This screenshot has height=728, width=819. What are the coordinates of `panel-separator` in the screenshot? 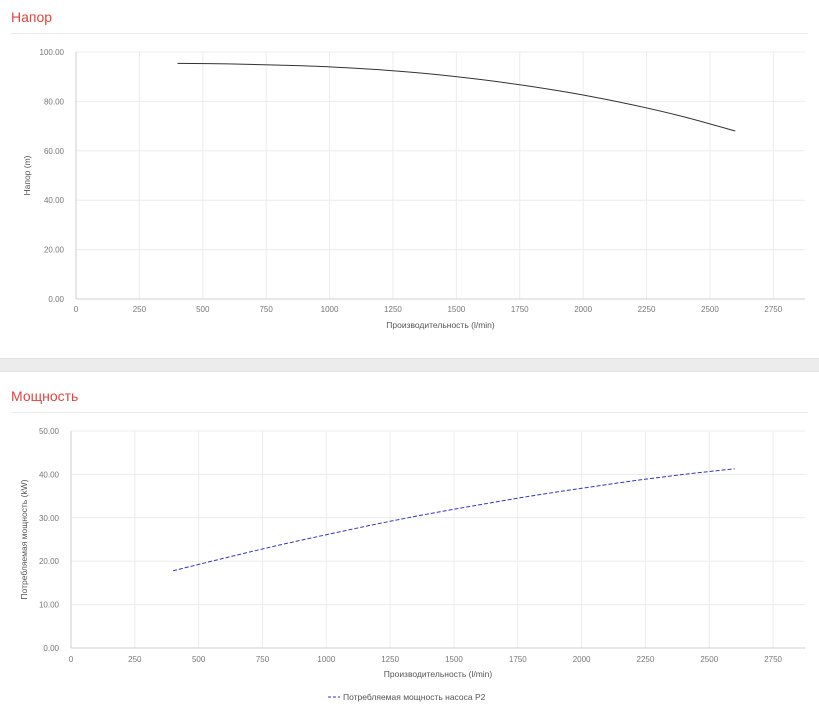 It's located at (409, 365).